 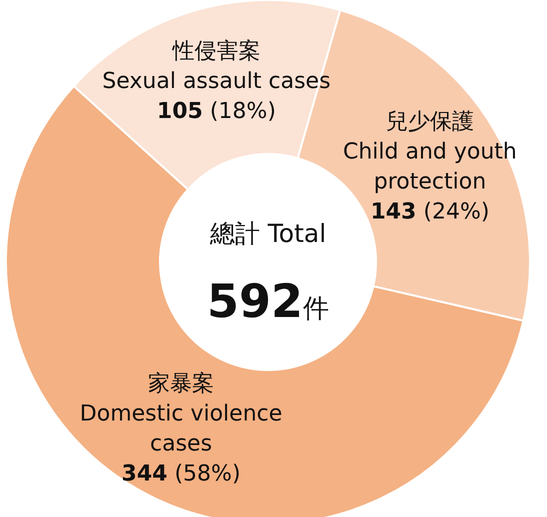 What do you see at coordinates (216, 111) in the screenshot?
I see `data-label: 105 (18%)` at bounding box center [216, 111].